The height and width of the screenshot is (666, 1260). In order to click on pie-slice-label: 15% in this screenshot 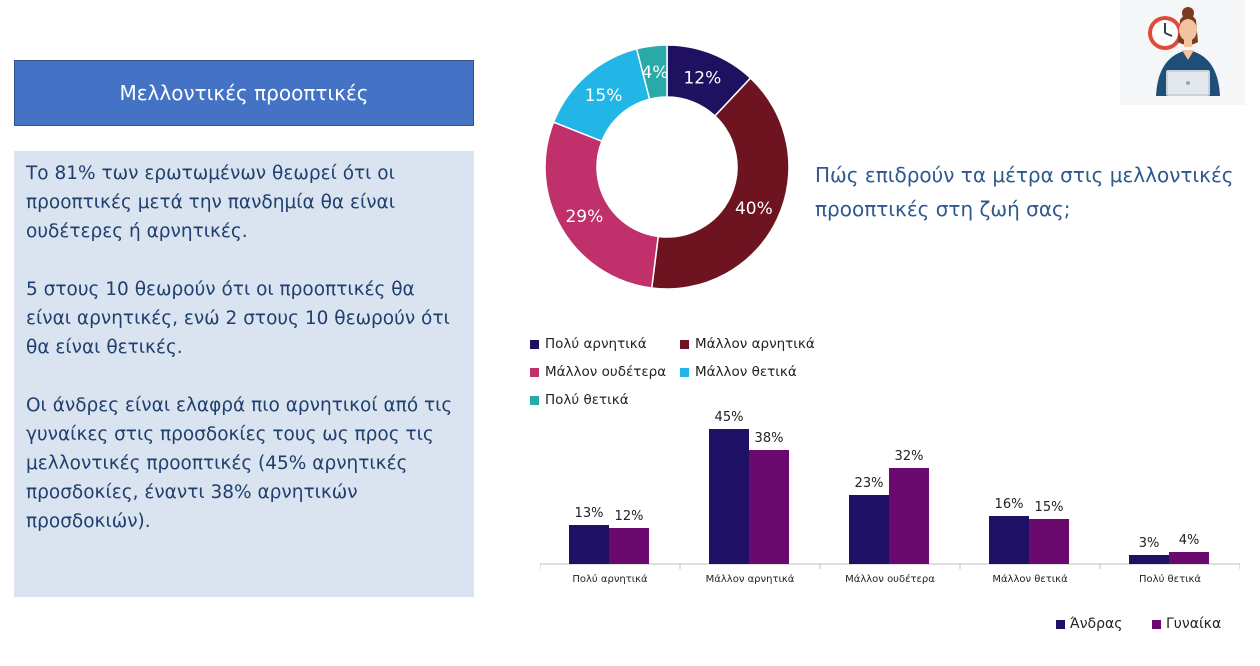, I will do `click(604, 96)`.